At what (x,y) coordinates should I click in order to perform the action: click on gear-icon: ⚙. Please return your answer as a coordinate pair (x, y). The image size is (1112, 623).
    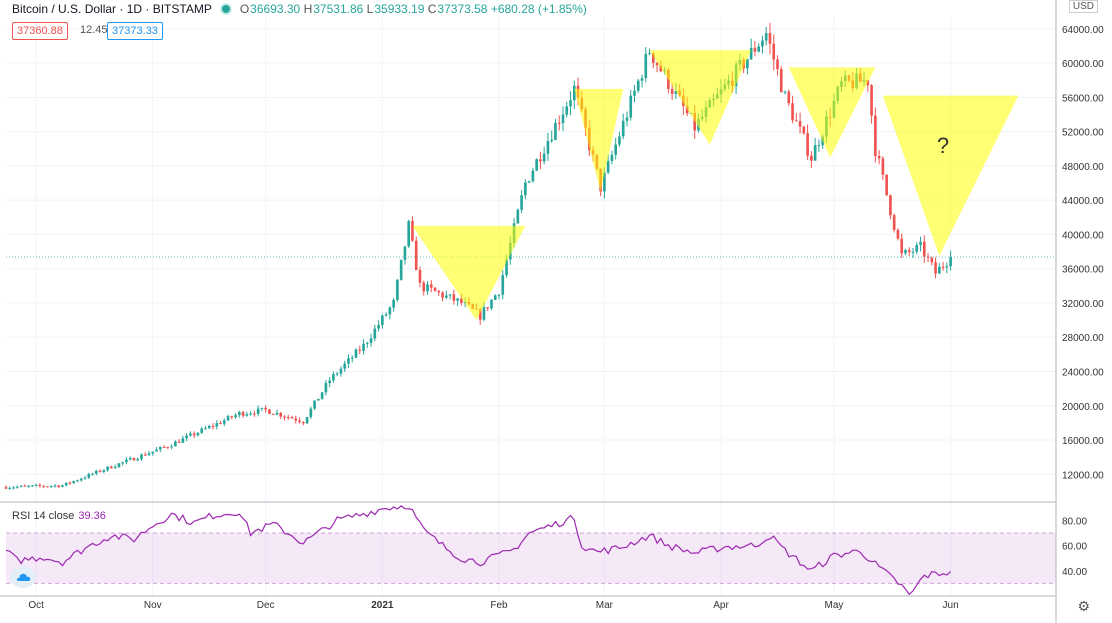
    Looking at the image, I should click on (1083, 606).